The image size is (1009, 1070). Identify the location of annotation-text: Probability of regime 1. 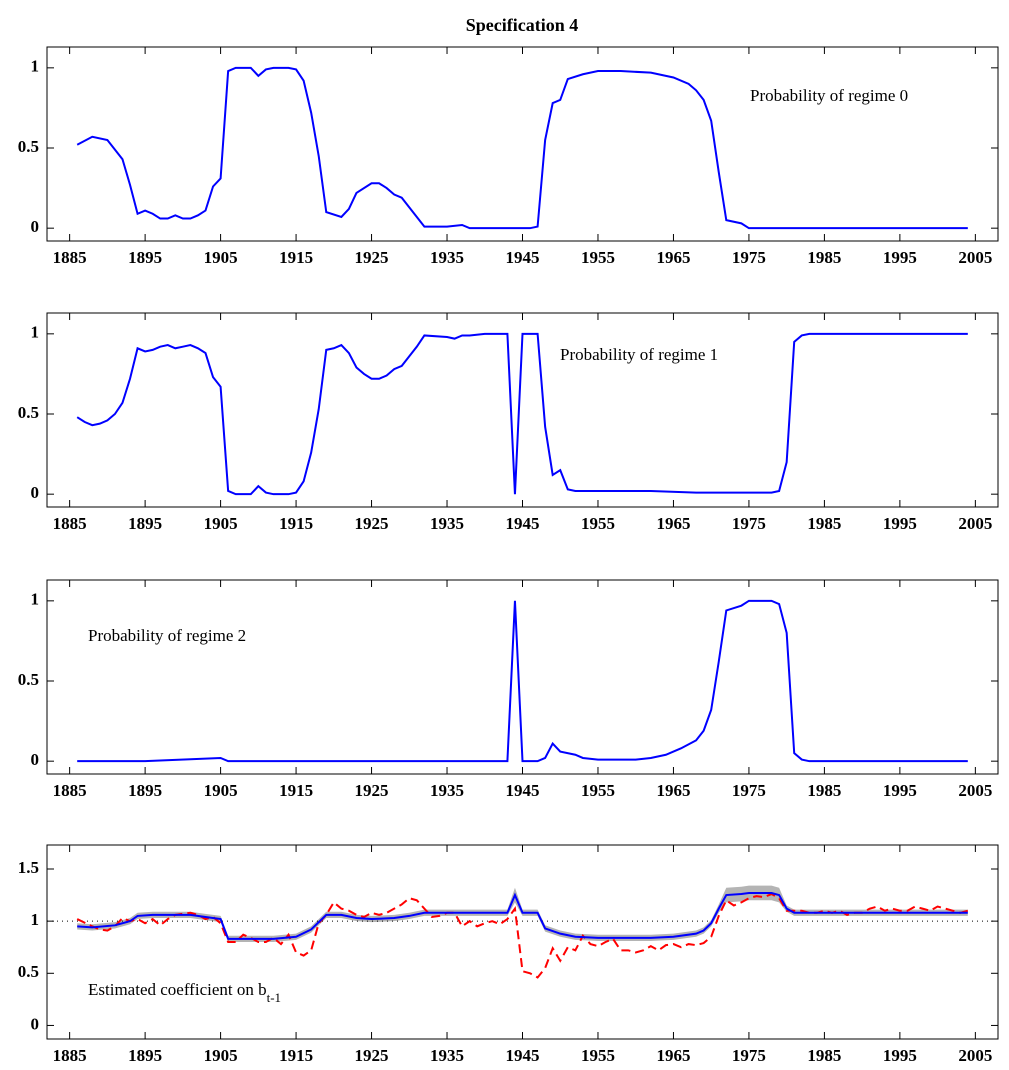
(639, 354).